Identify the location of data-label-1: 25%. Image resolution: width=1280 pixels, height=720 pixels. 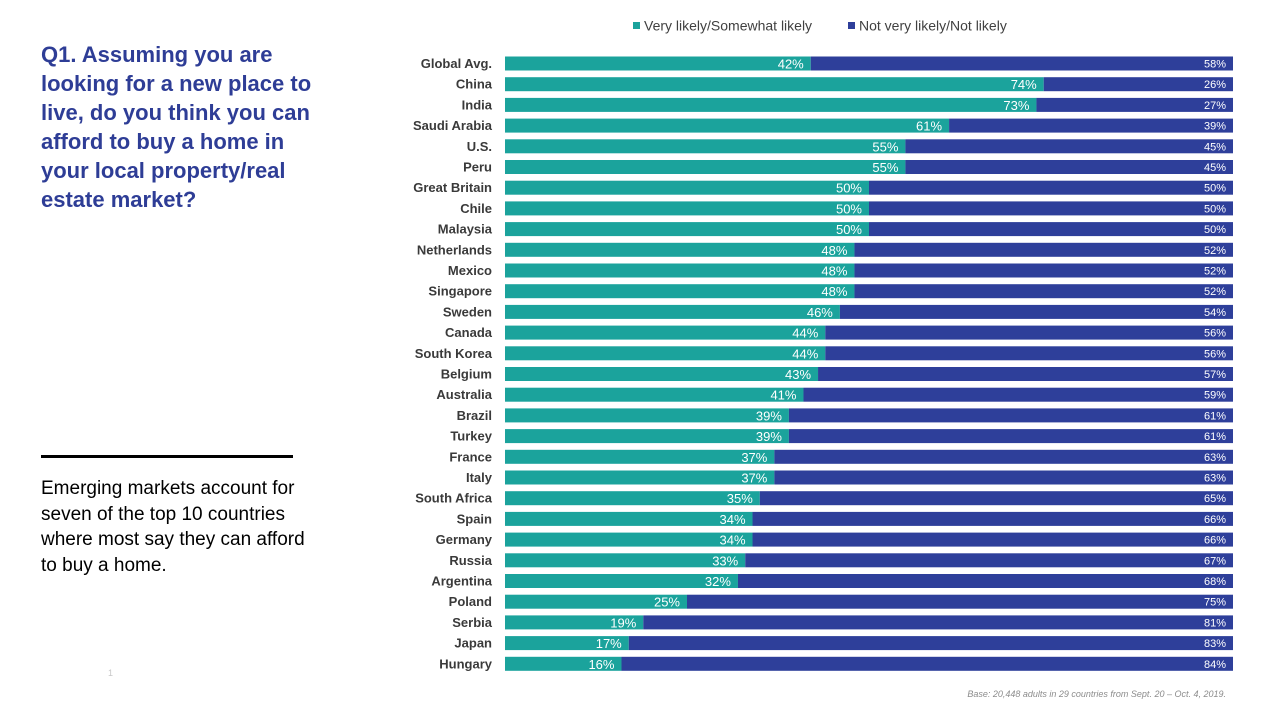
(667, 602).